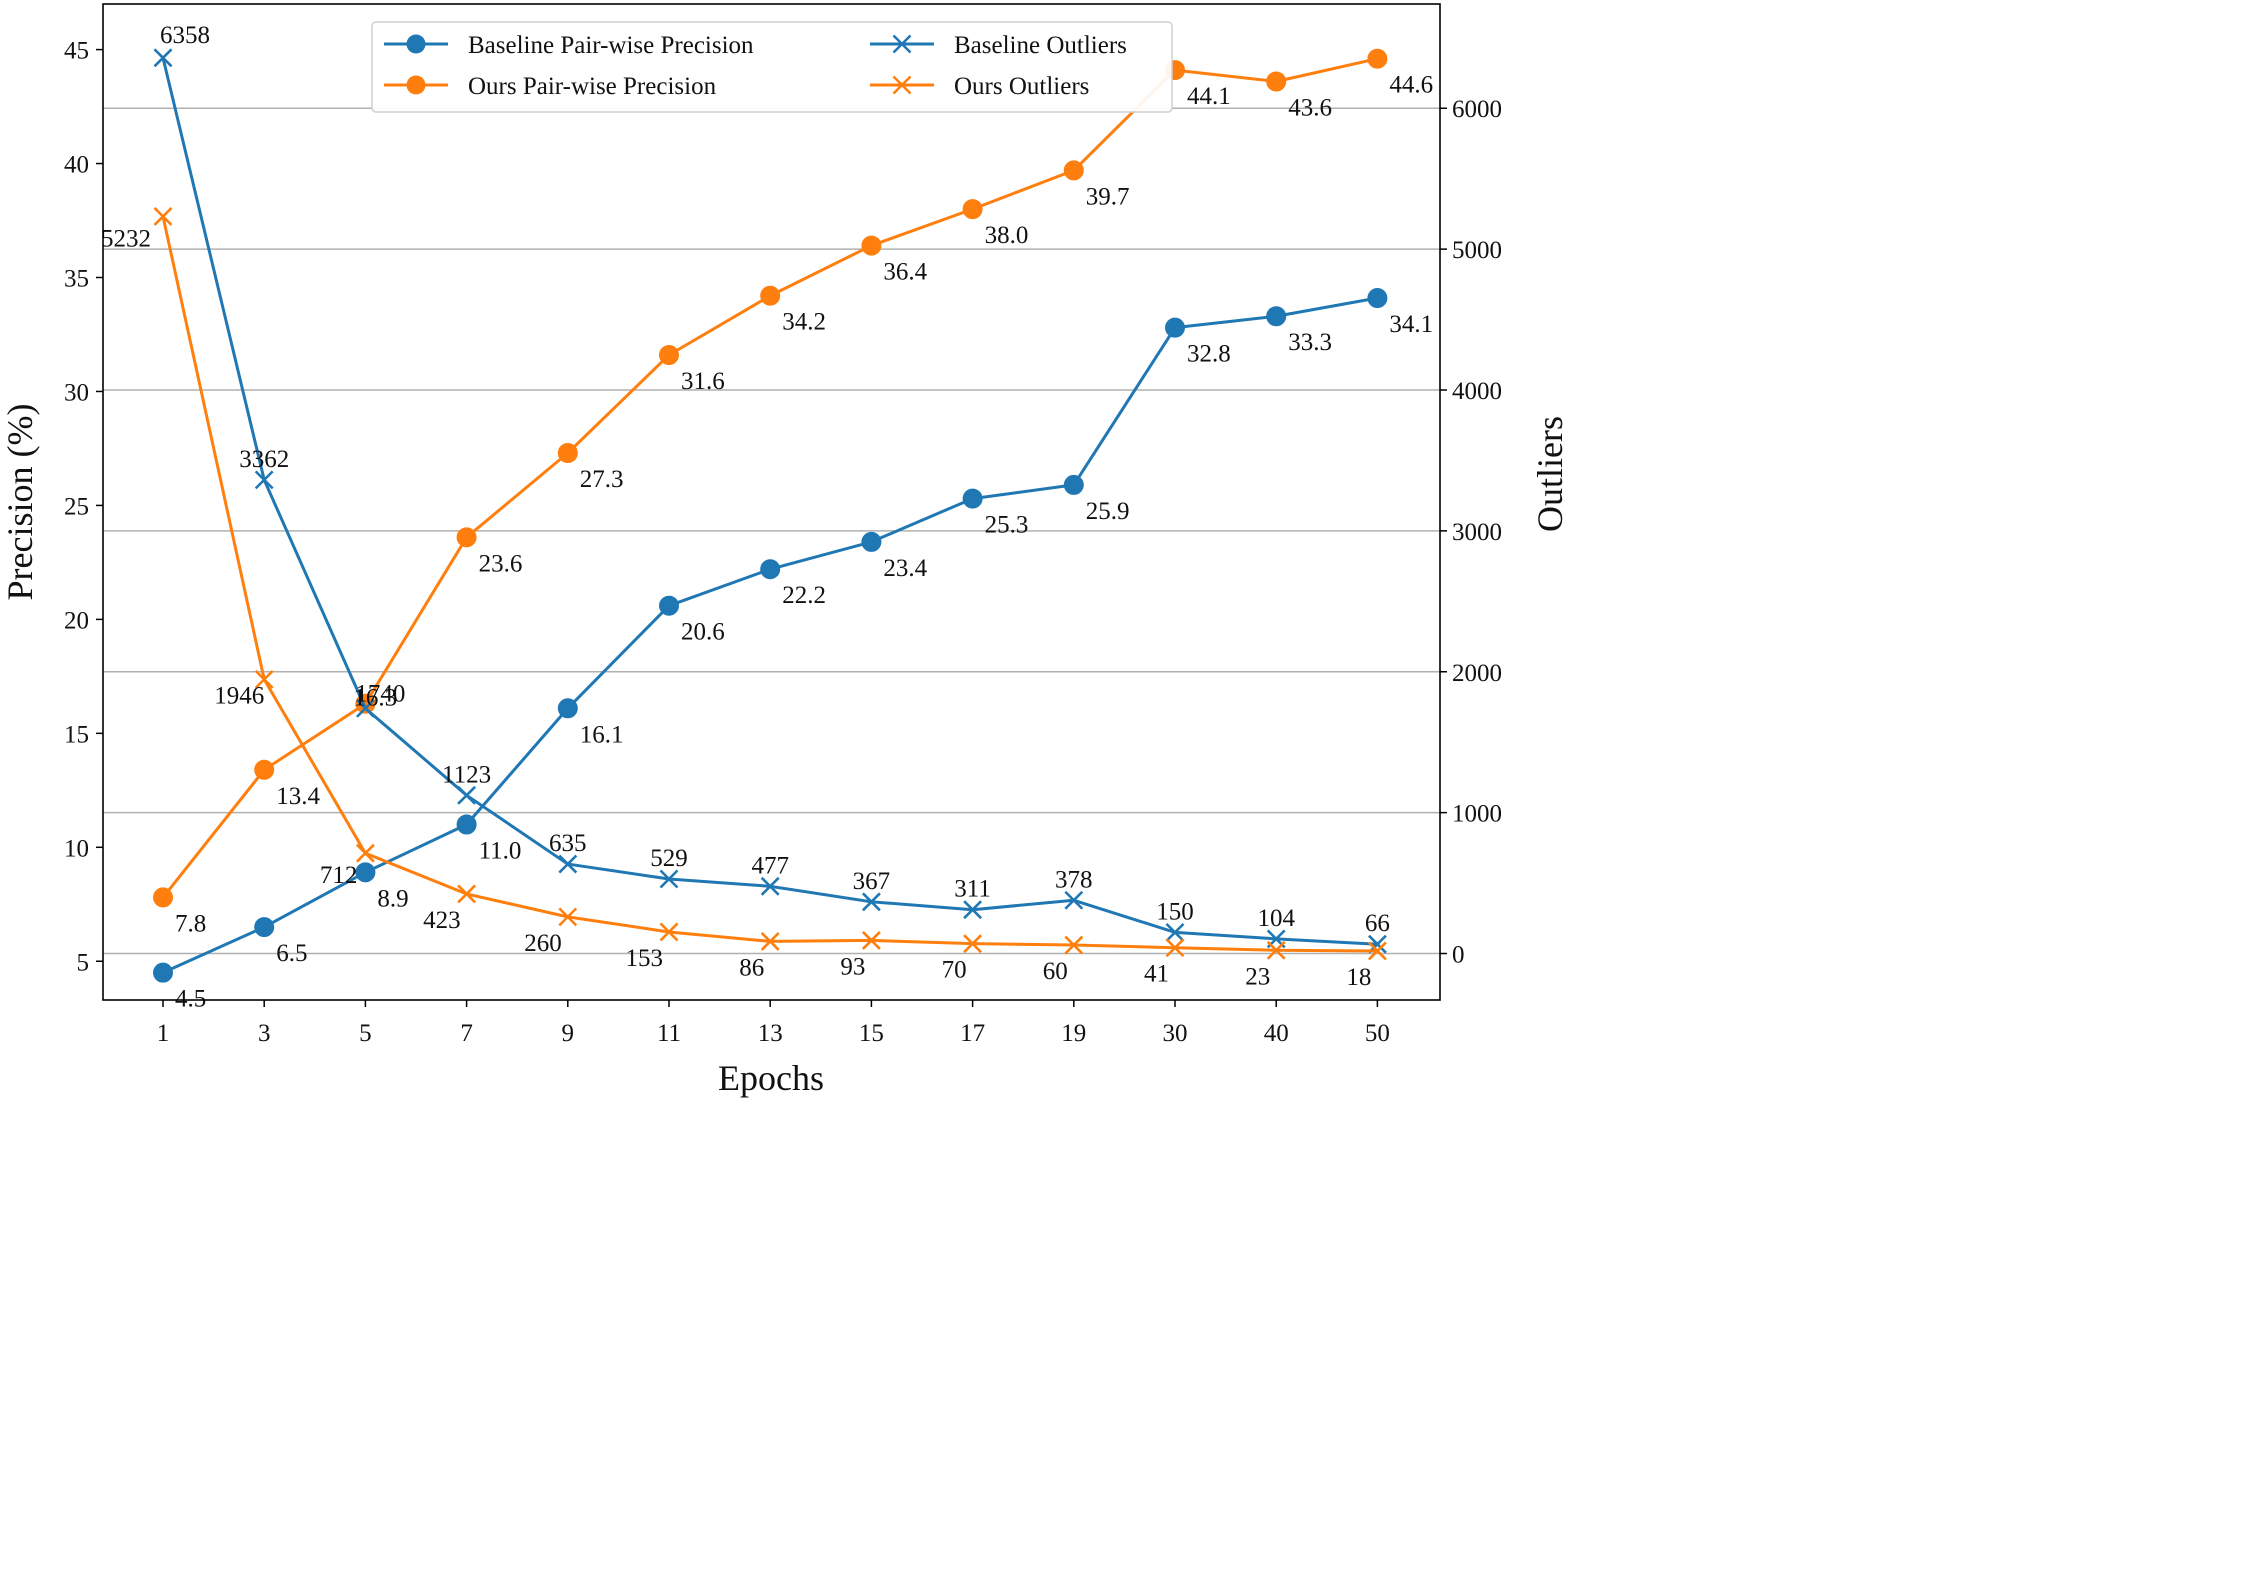 The height and width of the screenshot is (1582, 2250). What do you see at coordinates (1073, 1033) in the screenshot?
I see `x-tick-label: 19` at bounding box center [1073, 1033].